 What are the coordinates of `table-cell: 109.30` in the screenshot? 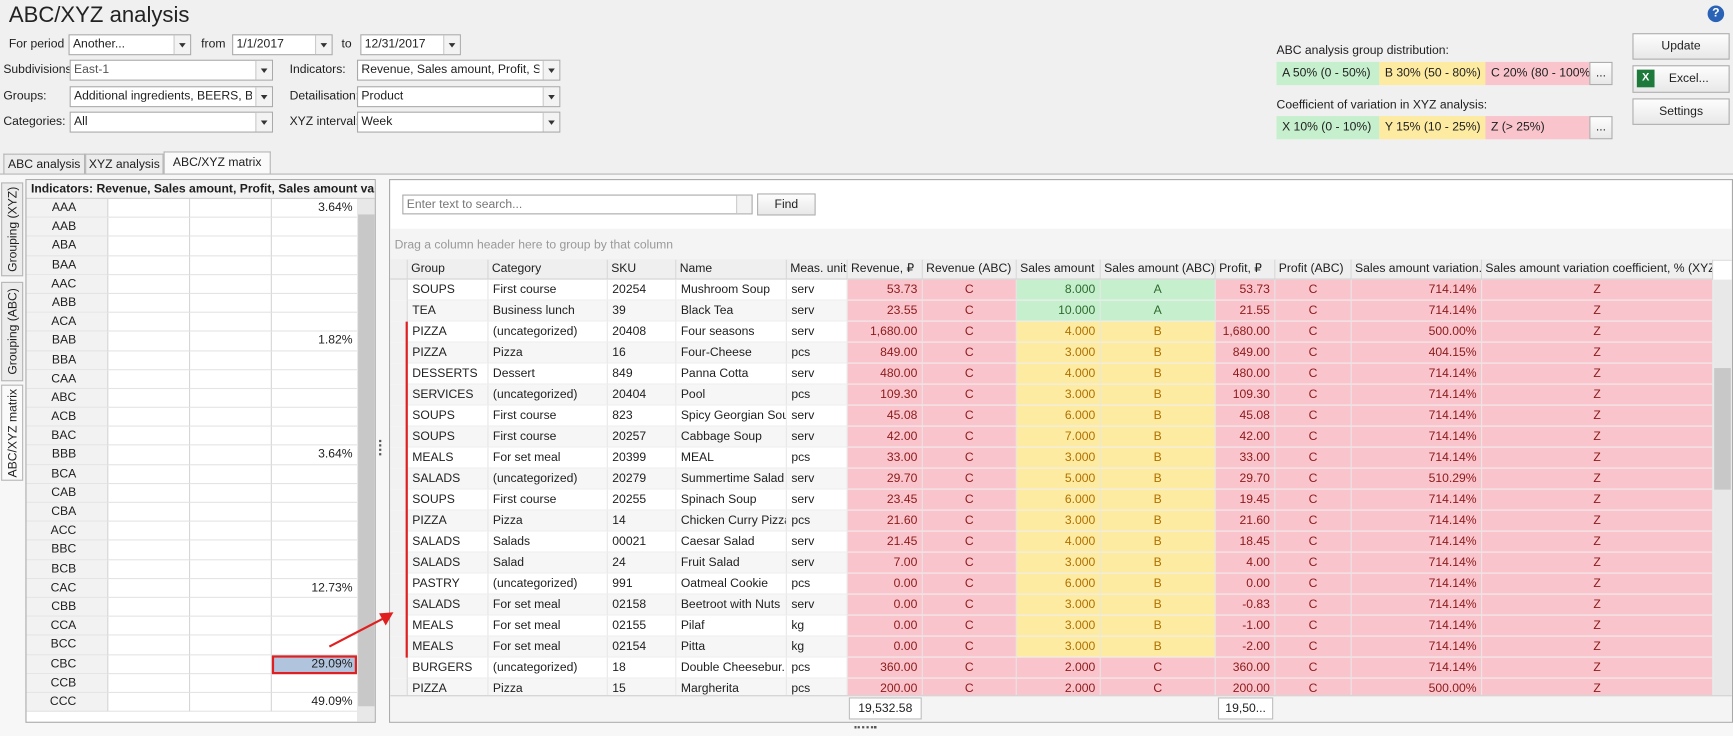 It's located at (885, 395).